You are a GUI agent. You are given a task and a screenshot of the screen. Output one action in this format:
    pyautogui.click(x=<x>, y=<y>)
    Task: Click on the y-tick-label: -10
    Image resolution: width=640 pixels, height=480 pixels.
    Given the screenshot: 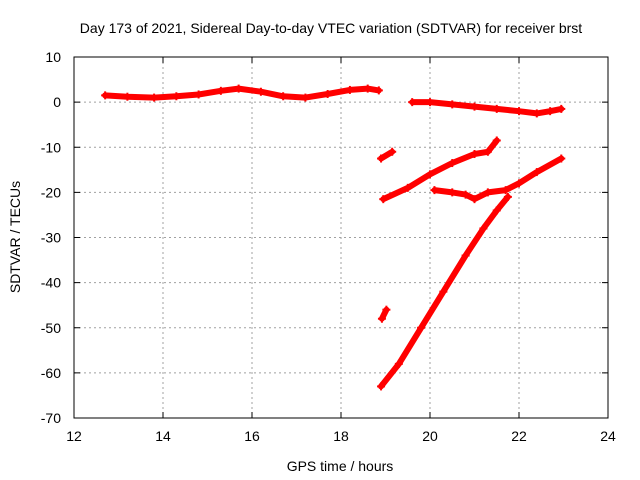 What is the action you would take?
    pyautogui.click(x=51, y=147)
    